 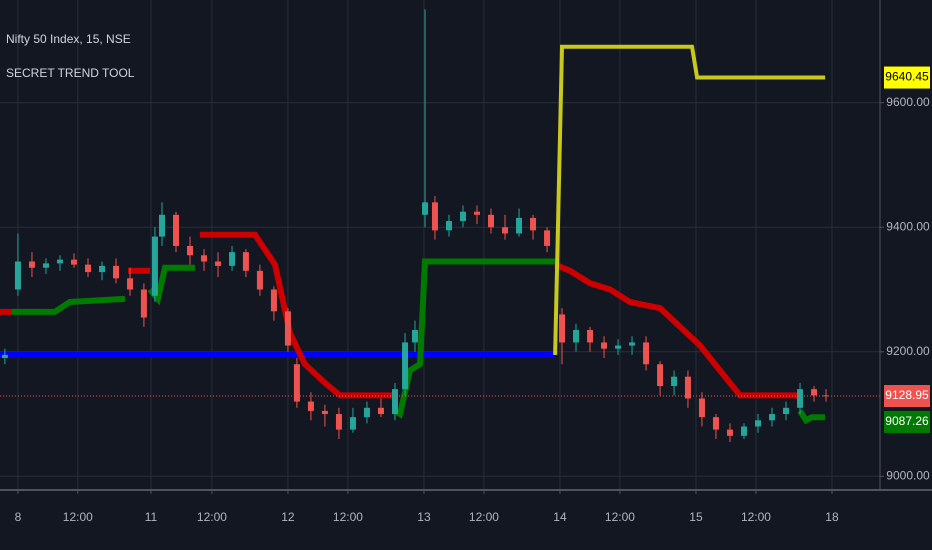 What do you see at coordinates (18, 517) in the screenshot?
I see `x-tick-label: 8` at bounding box center [18, 517].